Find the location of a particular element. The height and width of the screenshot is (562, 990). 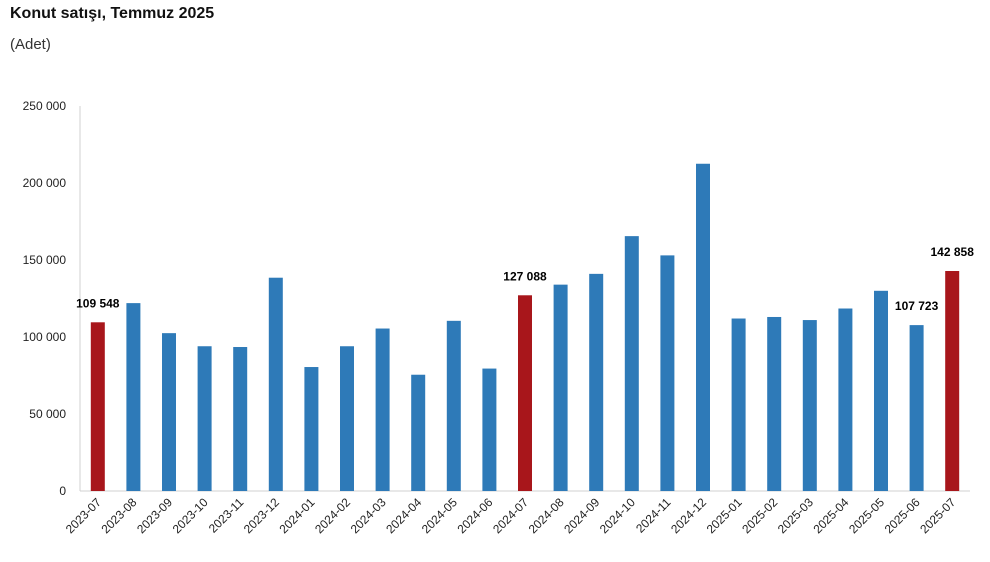

data-label: 107 723 is located at coordinates (917, 306).